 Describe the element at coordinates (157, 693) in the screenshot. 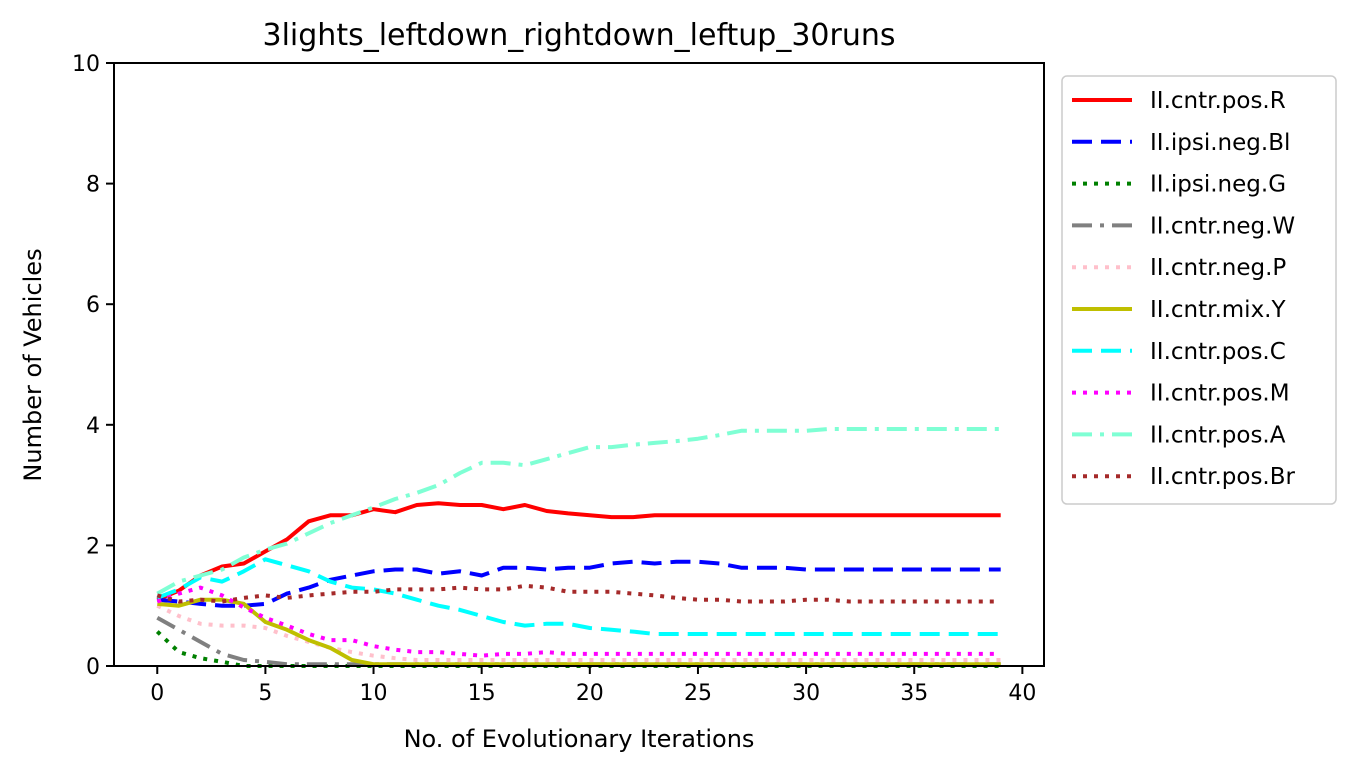

I see `x-tick-label: 0` at that location.